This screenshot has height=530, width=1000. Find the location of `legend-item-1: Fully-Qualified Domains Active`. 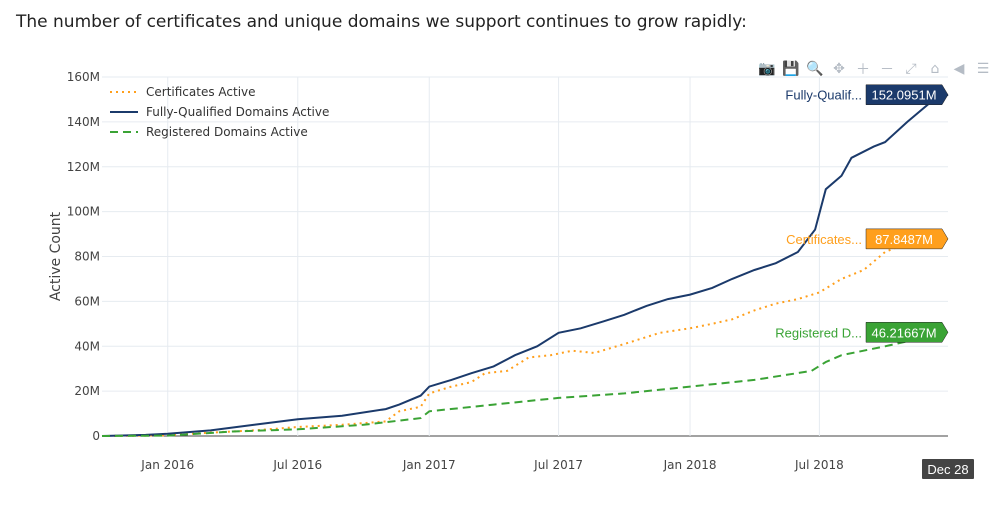

legend-item-1: Fully-Qualified Domains Active is located at coordinates (219, 112).